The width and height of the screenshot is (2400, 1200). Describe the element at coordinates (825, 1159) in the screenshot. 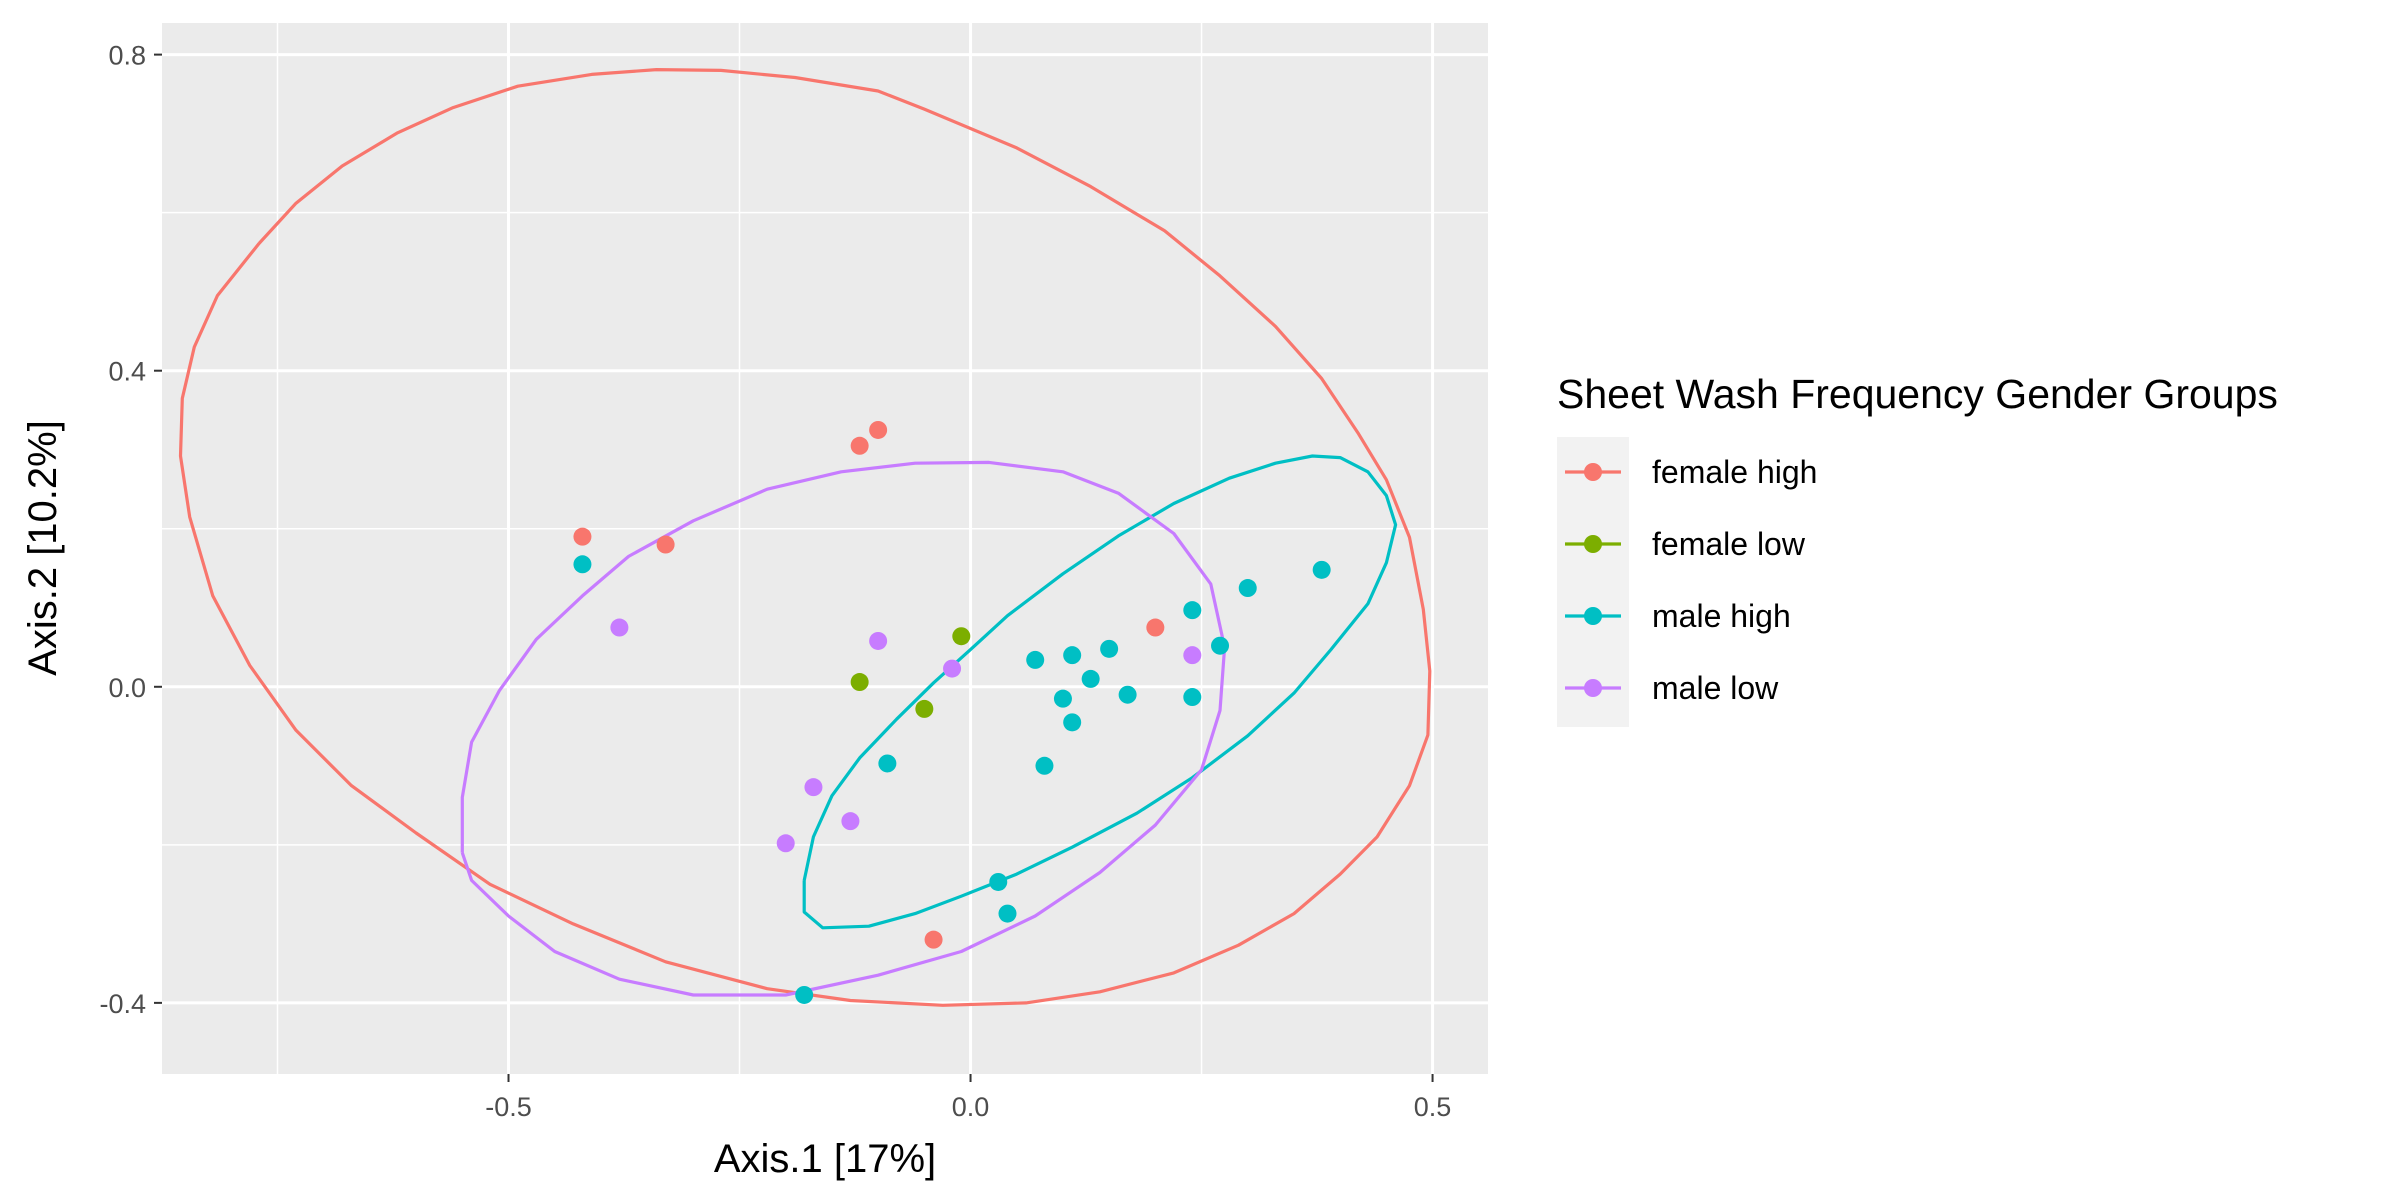

I see `x-axis-title: Axis.1 [17%]` at that location.